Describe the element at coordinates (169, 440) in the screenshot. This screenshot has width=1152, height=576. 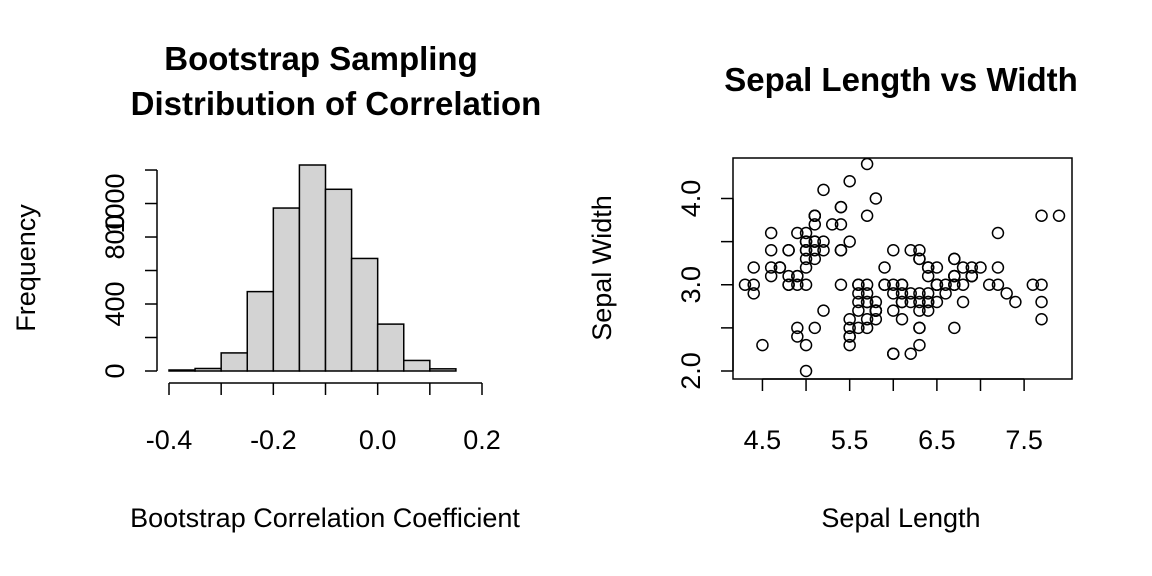
I see `histogram-x-tick-label: -0.4` at that location.